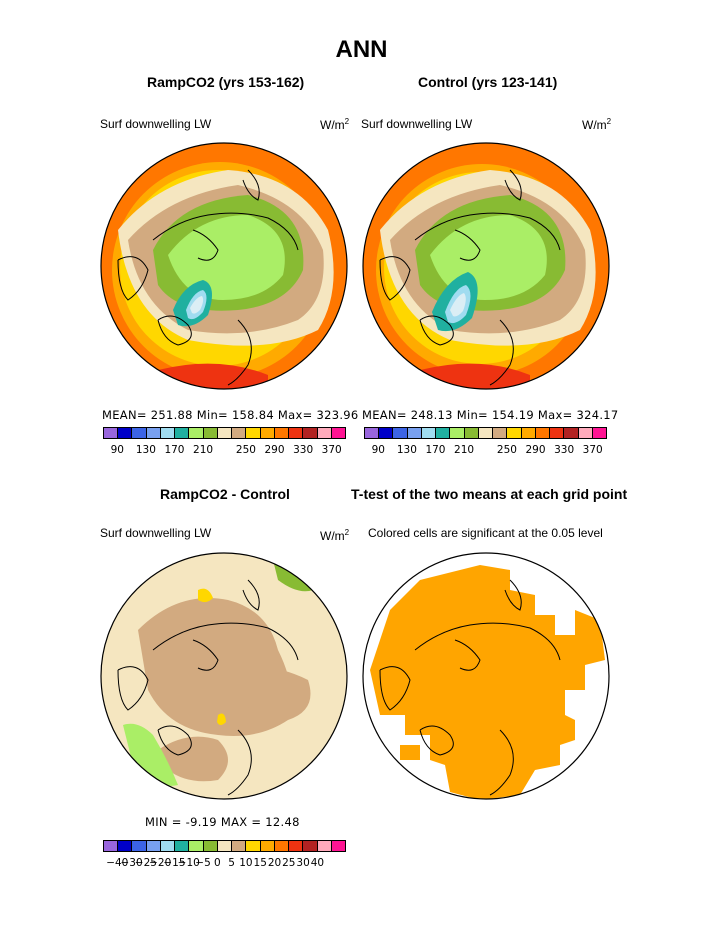  I want to click on diff-colorbar-labels: −40 −30 −25 −20 −15 −10 −5 0 5 10 15 20 25 30 40, so click(224, 864).